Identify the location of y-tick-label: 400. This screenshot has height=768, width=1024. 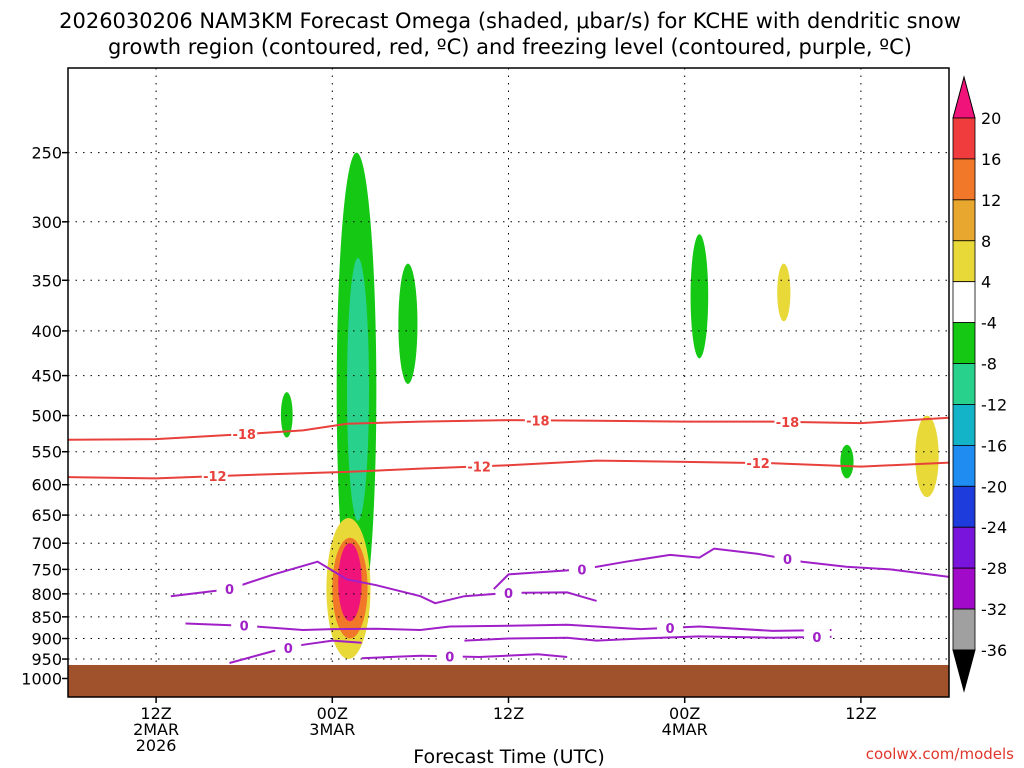
(46, 331).